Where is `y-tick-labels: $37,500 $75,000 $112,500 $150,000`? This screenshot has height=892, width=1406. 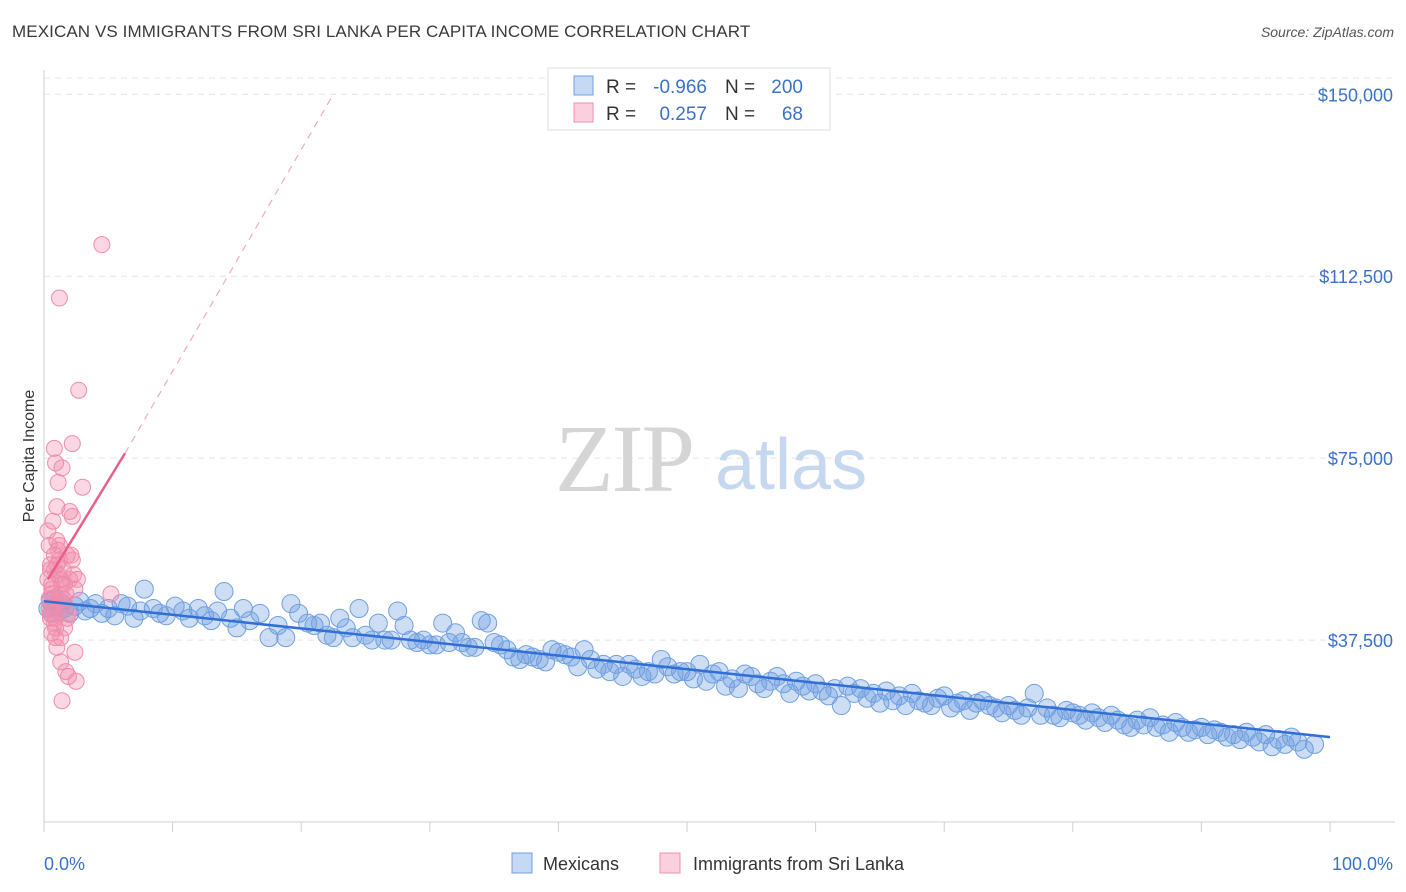 y-tick-labels: $37,500 $75,000 $112,500 $150,000 is located at coordinates (1355, 368).